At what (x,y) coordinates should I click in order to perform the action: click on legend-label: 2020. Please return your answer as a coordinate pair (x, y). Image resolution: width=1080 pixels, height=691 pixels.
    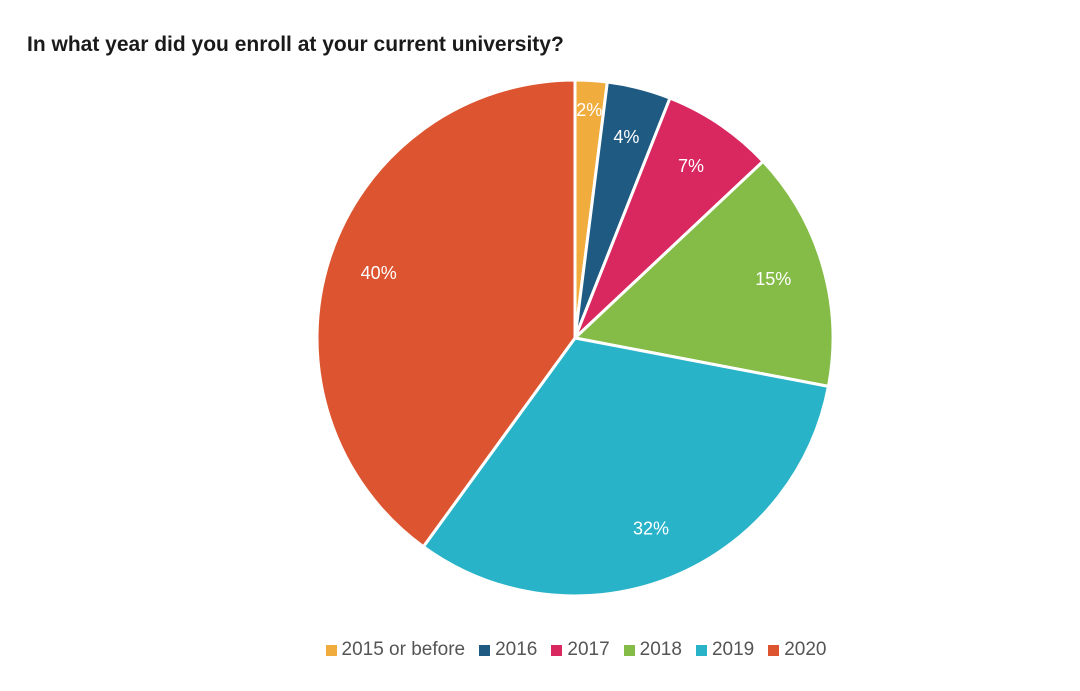
    Looking at the image, I should click on (805, 649).